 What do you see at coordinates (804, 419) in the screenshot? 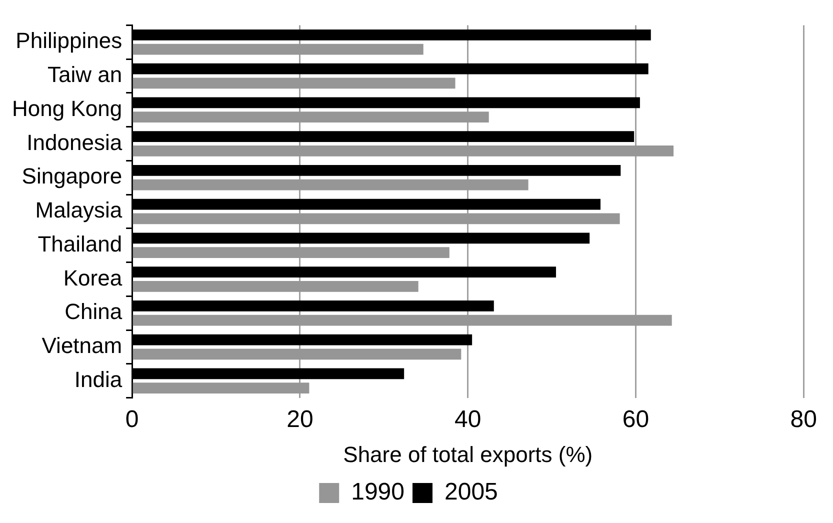
I see `x-tick-label: 80` at bounding box center [804, 419].